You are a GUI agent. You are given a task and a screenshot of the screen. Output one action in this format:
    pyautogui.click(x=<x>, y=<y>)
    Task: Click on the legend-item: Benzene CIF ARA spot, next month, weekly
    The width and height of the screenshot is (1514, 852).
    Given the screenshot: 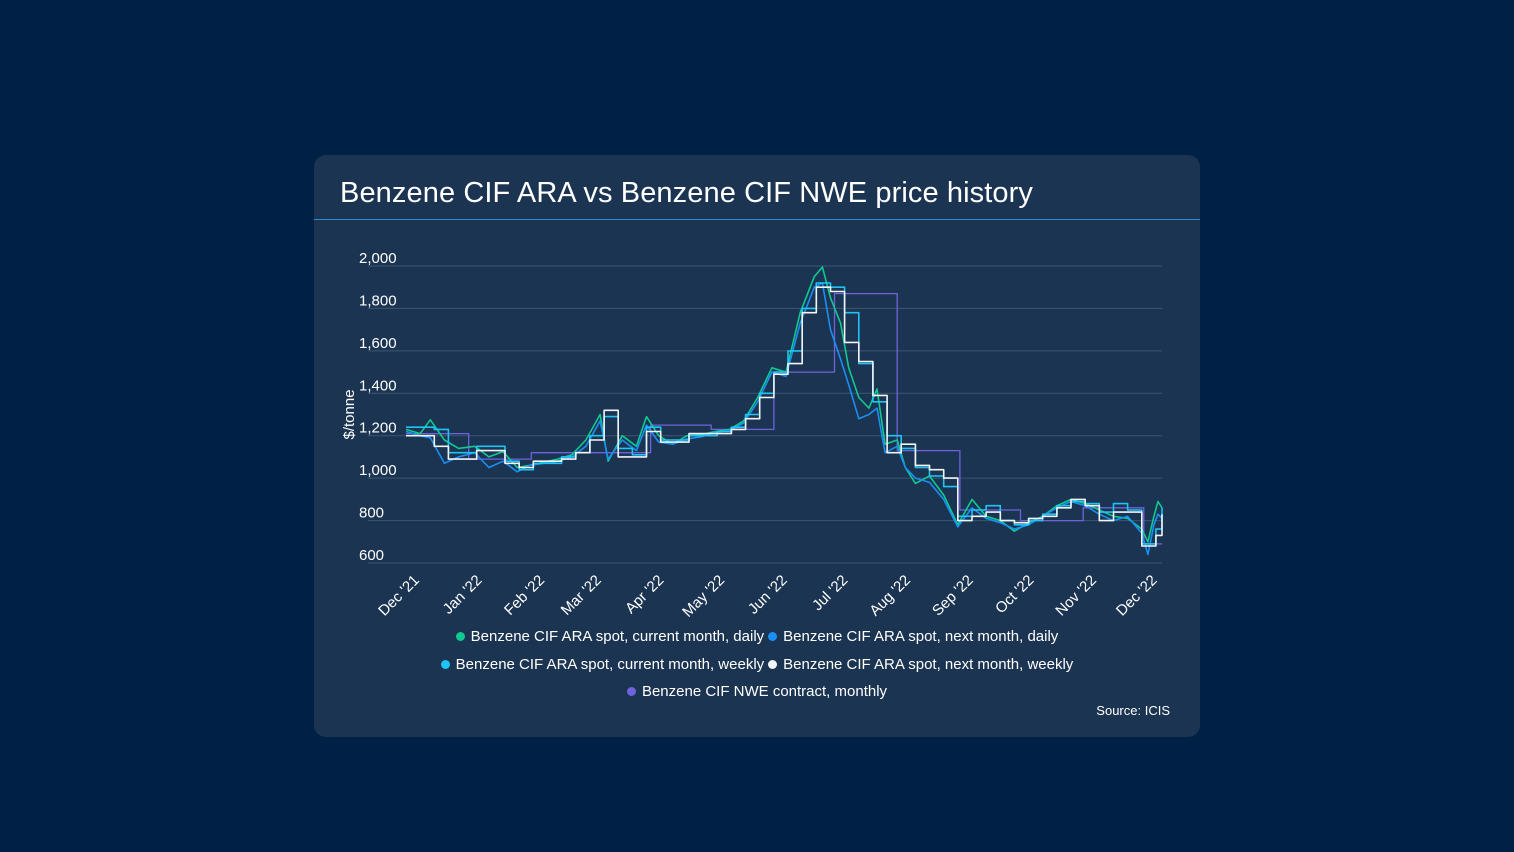 What is the action you would take?
    pyautogui.click(x=920, y=665)
    